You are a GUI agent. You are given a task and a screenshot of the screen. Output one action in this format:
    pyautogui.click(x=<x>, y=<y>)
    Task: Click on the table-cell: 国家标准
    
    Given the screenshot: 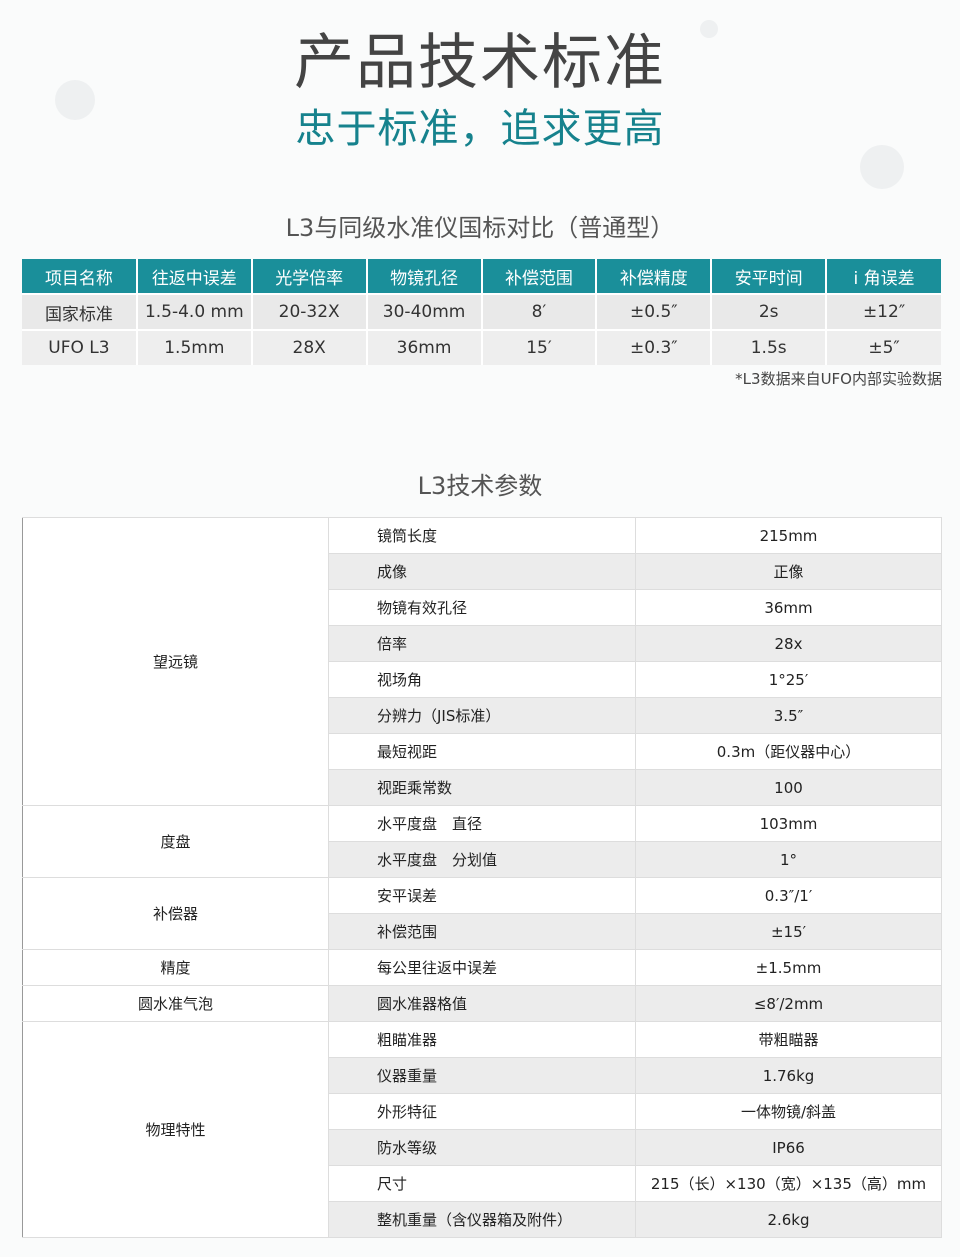 What is the action you would take?
    pyautogui.click(x=79, y=311)
    